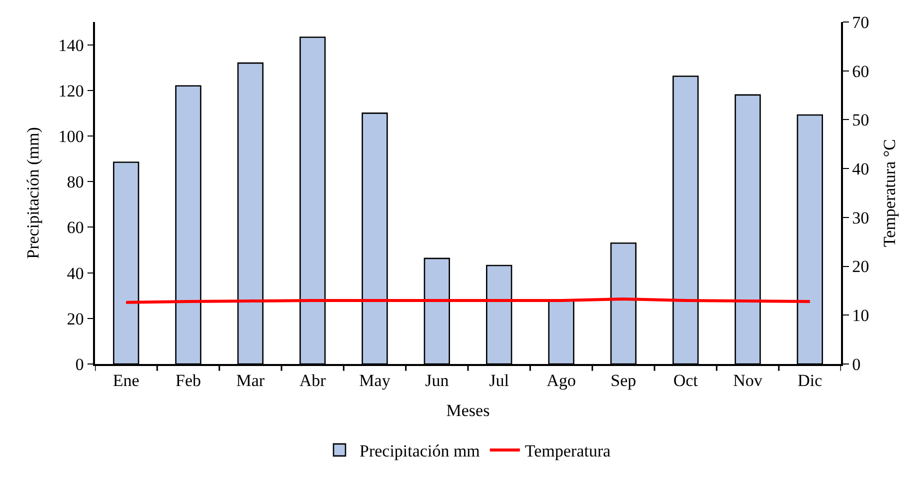 The image size is (921, 480). Describe the element at coordinates (75, 182) in the screenshot. I see `y-tick-label: 80` at that location.